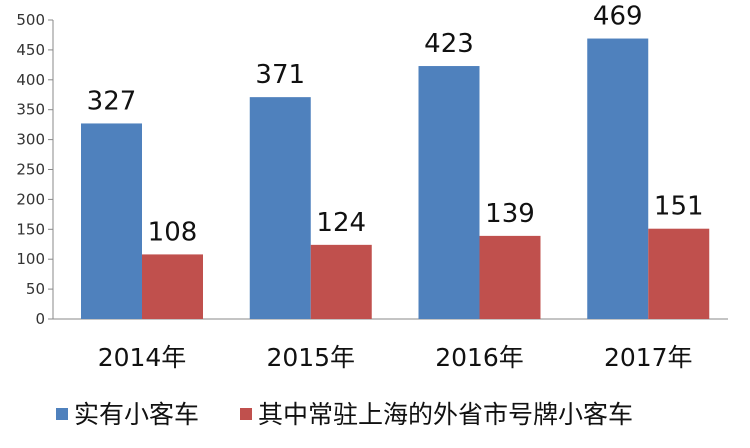 The image size is (750, 448). Describe the element at coordinates (445, 414) in the screenshot. I see `legend-label-2: 其中常驻上海的外省市号牌小客车` at that location.